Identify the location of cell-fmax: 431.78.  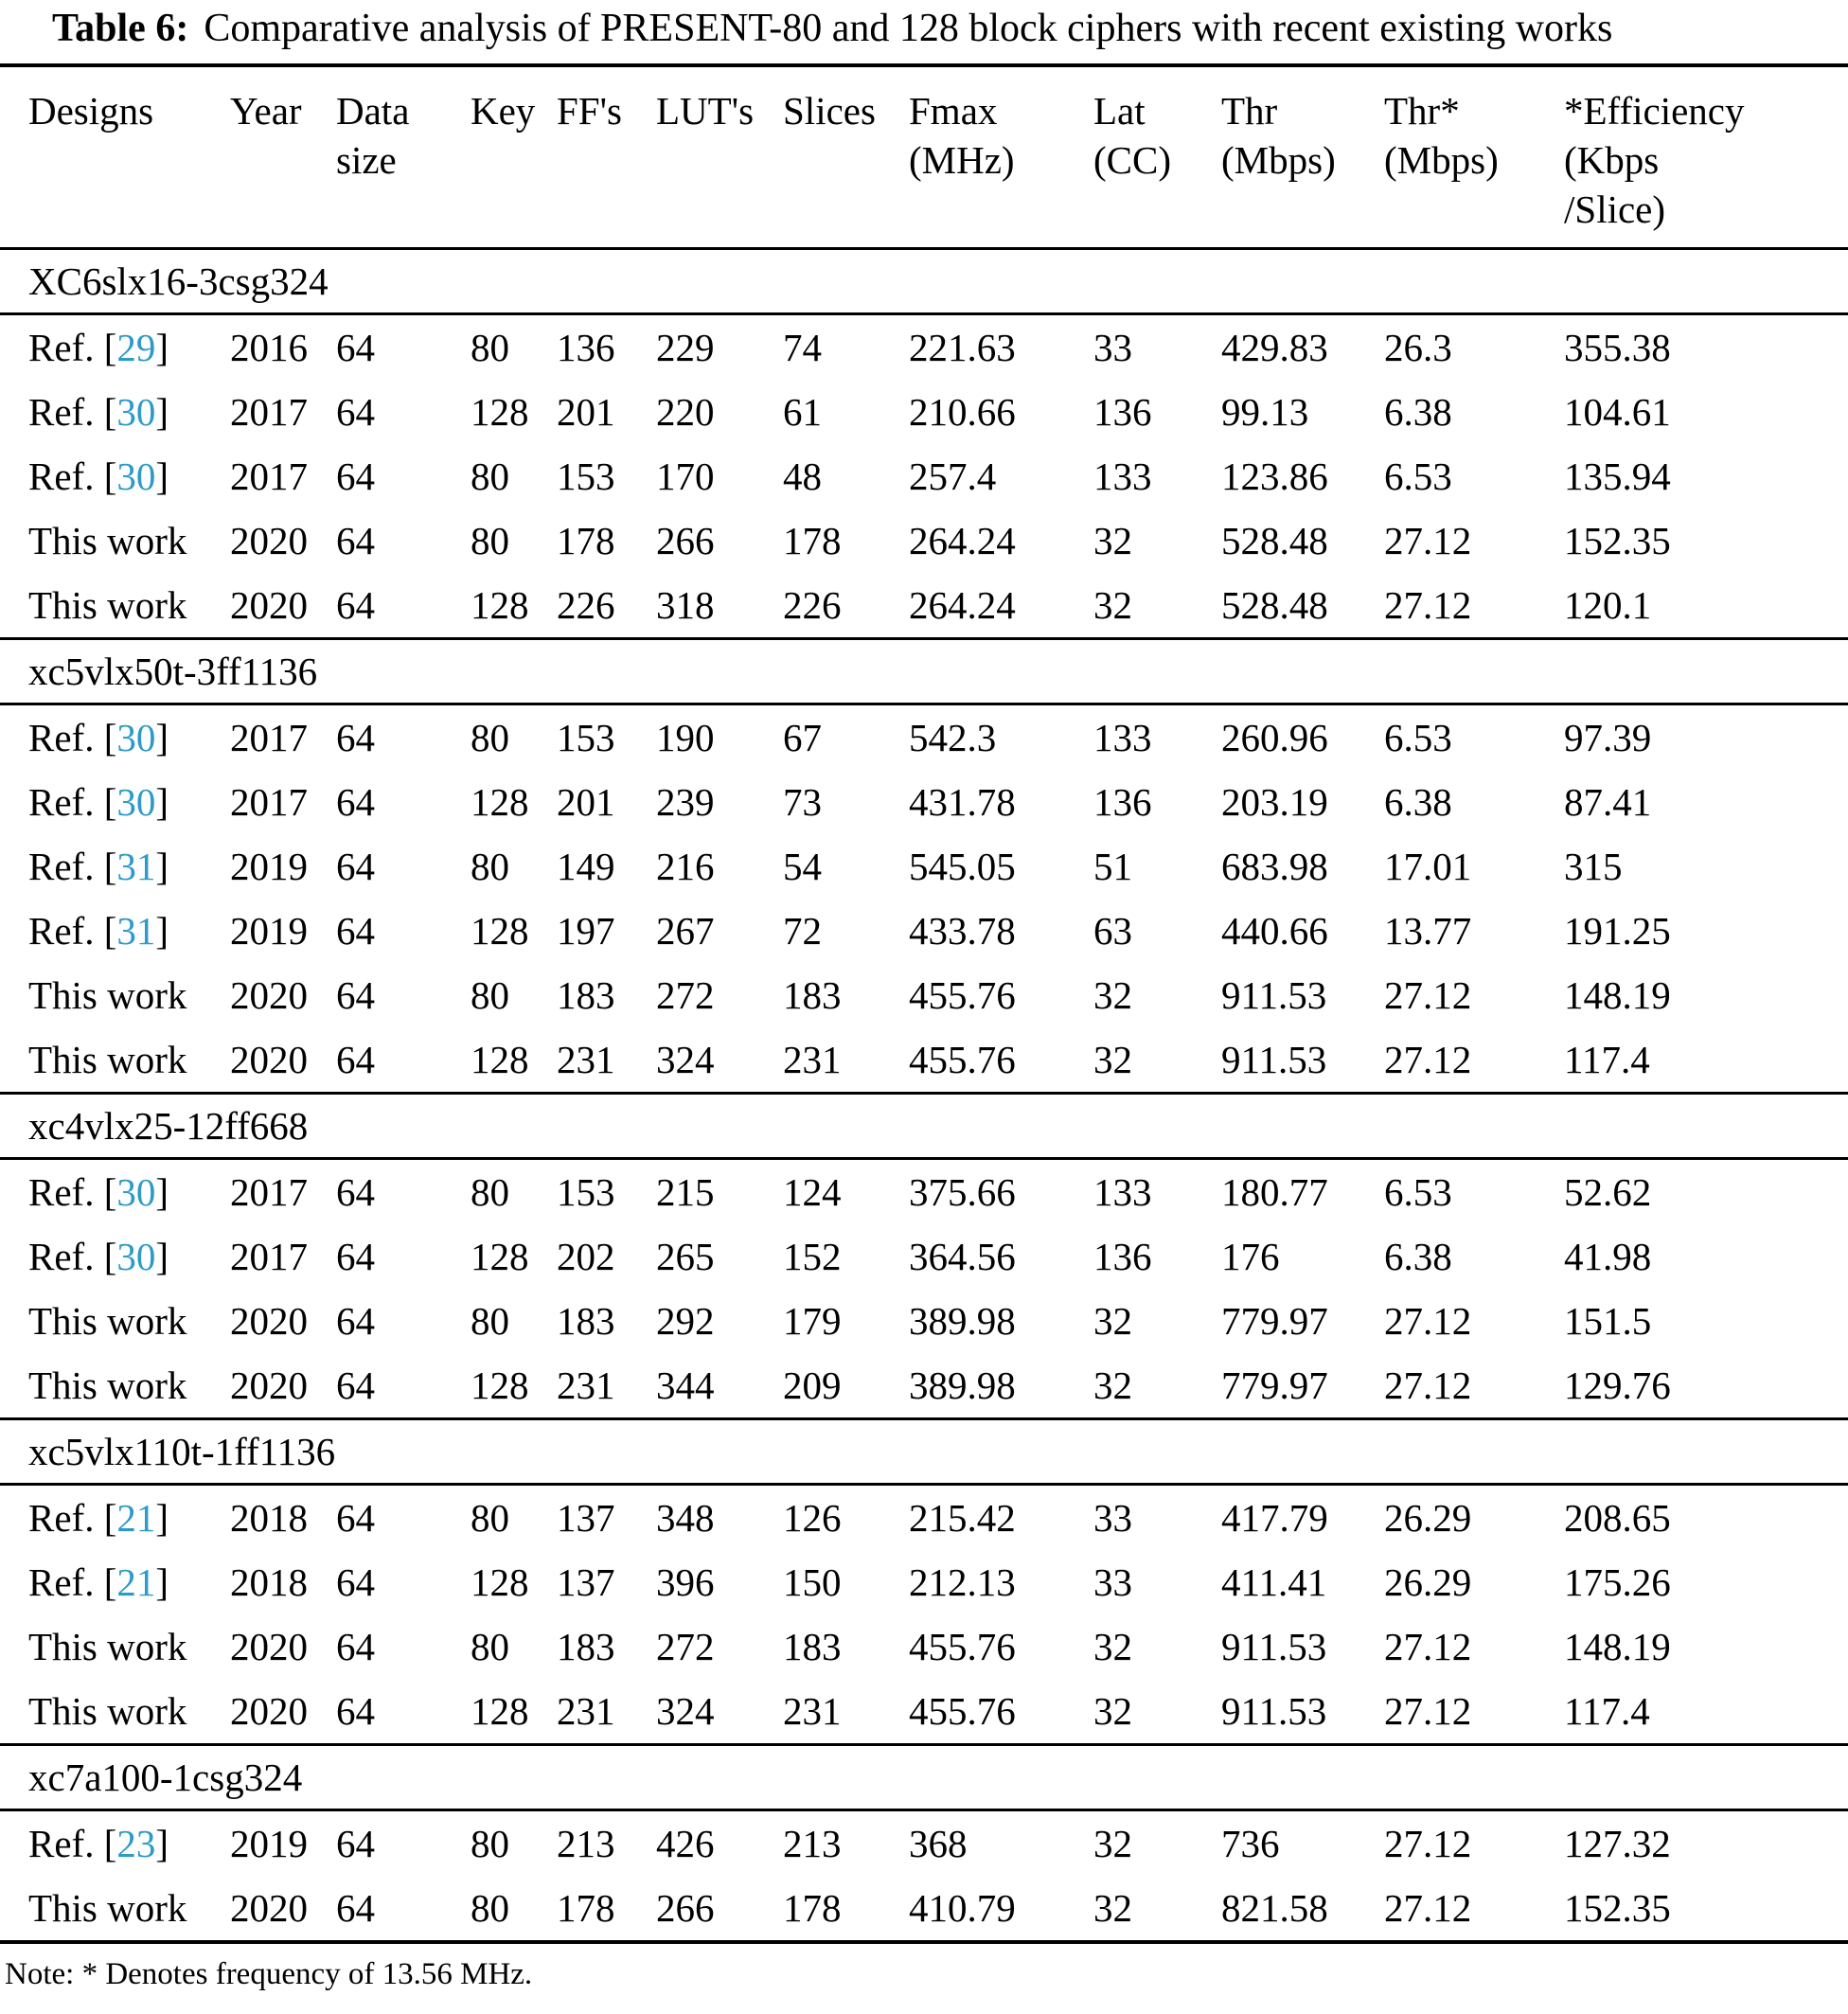
(962, 802).